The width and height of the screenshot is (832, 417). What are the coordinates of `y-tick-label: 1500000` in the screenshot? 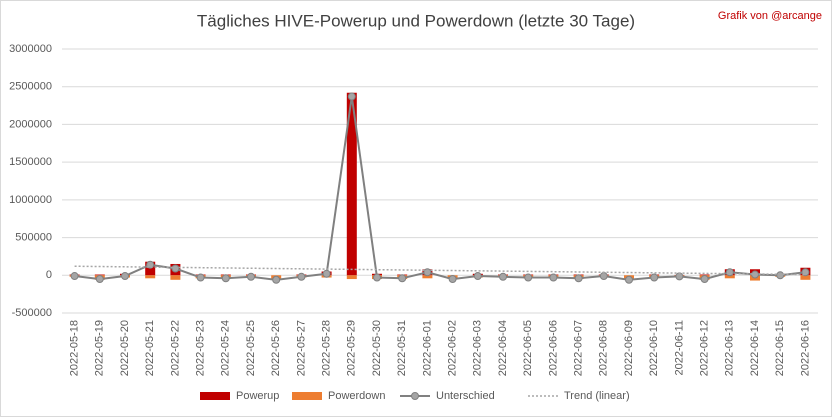 It's located at (30, 162).